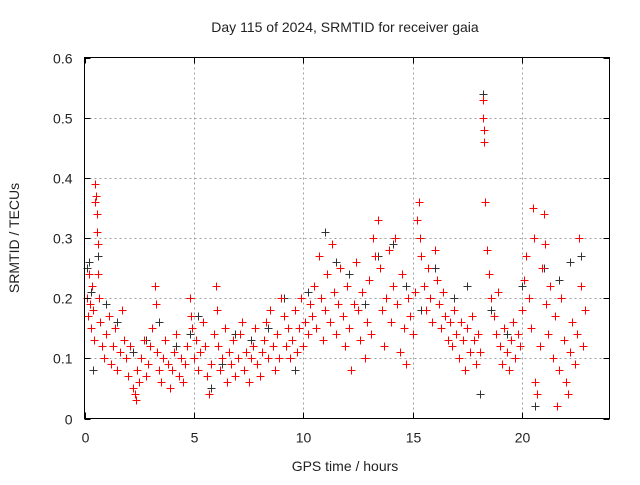 The height and width of the screenshot is (485, 640). I want to click on x-tick-label: 5, so click(195, 438).